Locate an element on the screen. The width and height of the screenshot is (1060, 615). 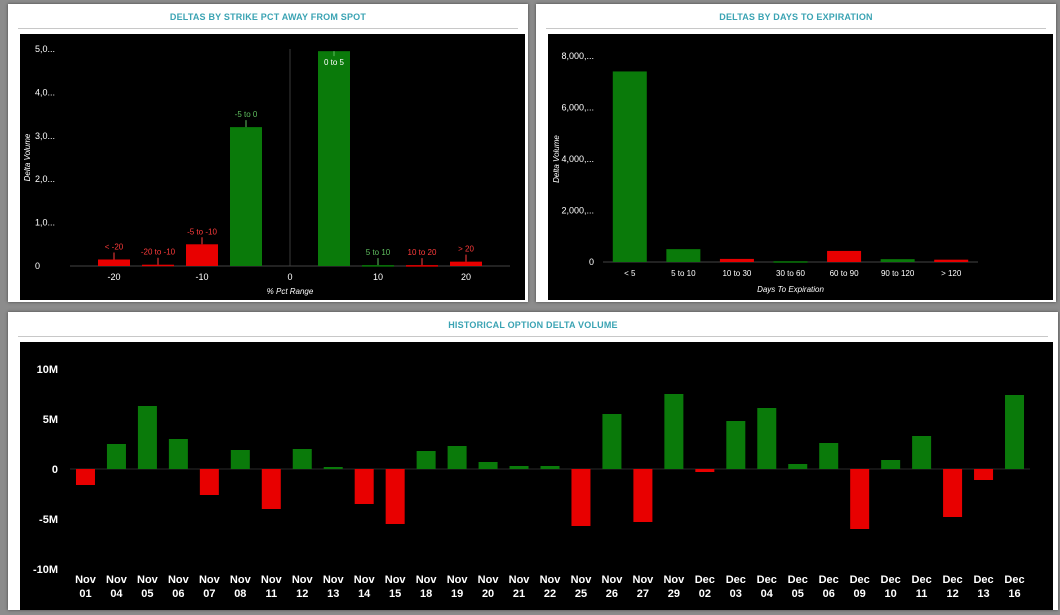
x-axis-title: % Pct Range is located at coordinates (290, 291).